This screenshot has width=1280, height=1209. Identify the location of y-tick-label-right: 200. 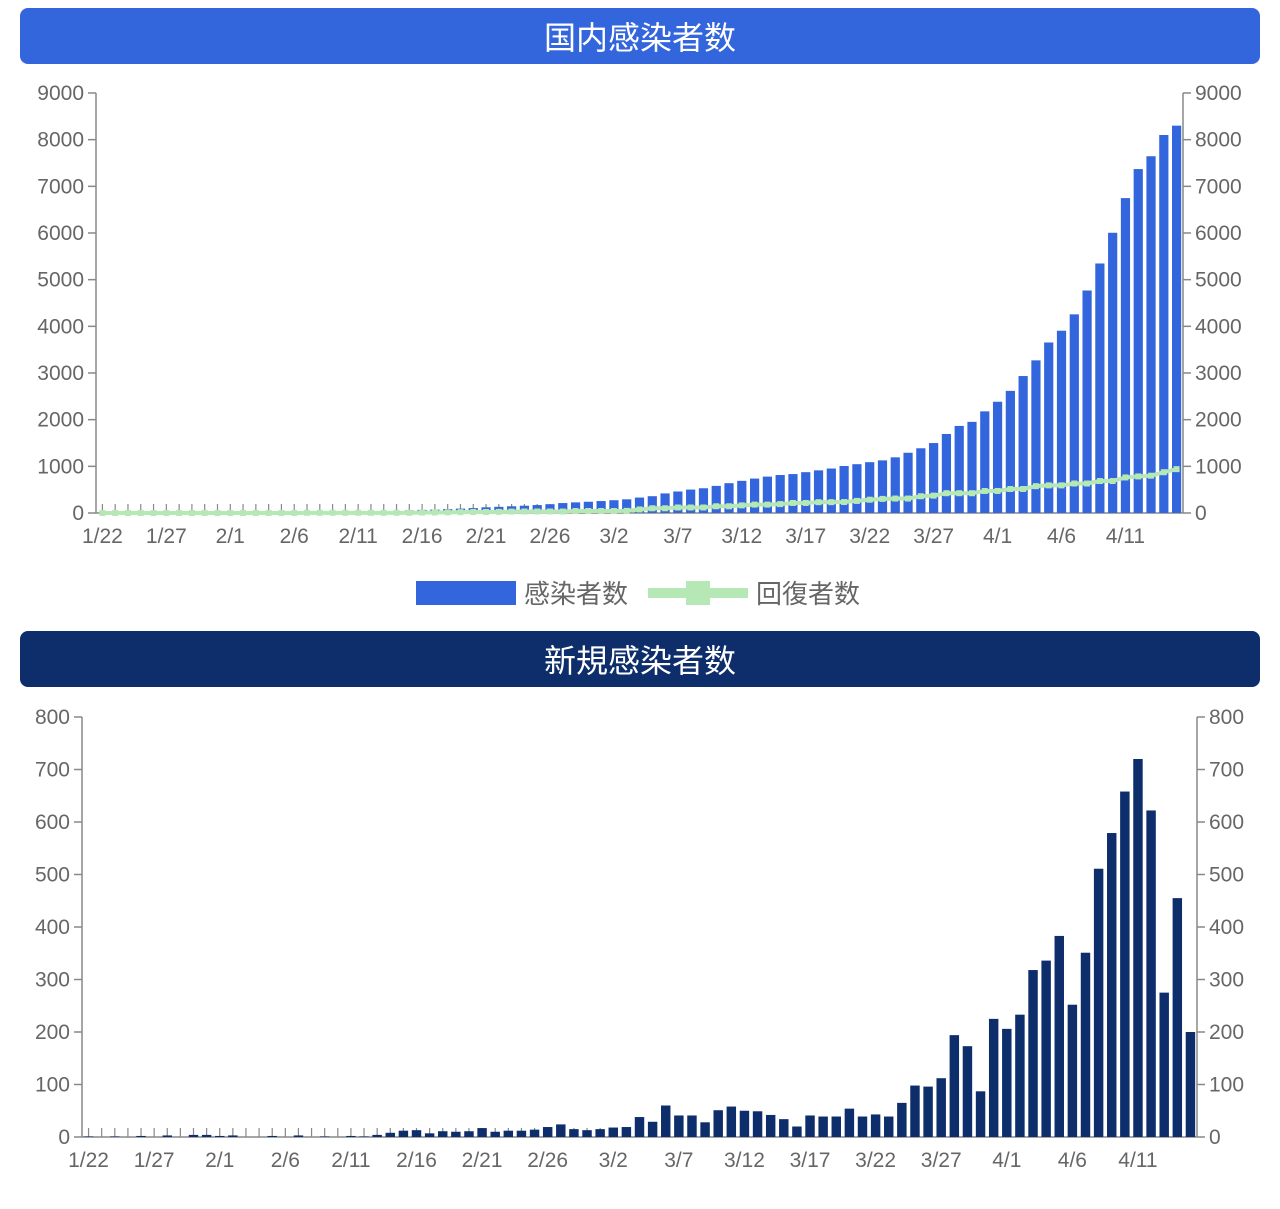
(1226, 1032).